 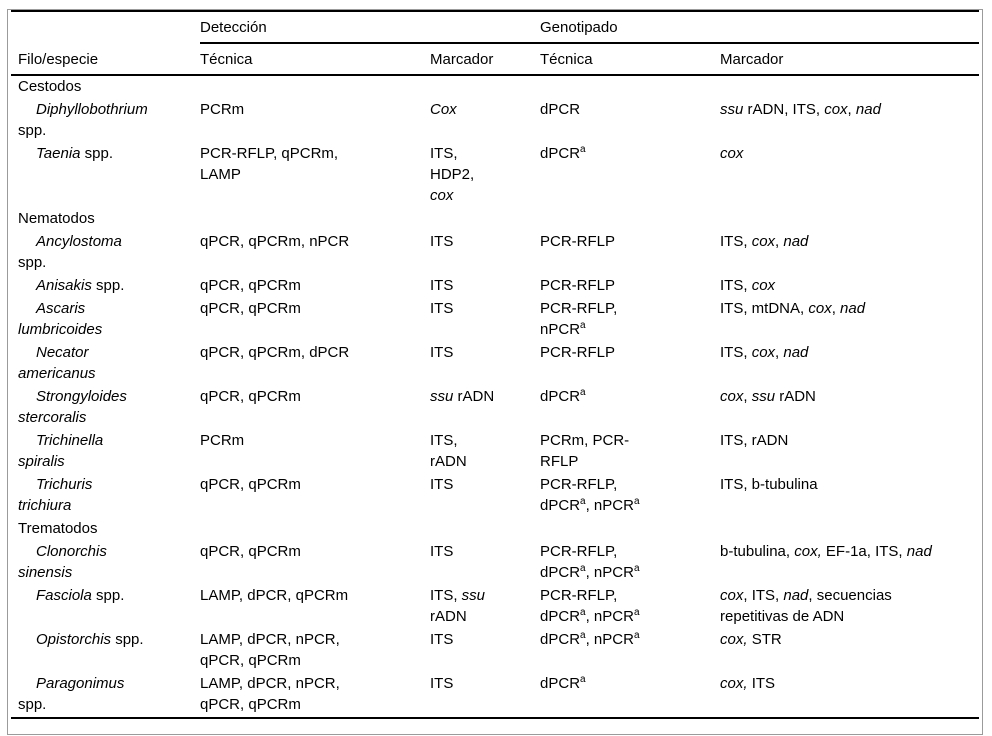 I want to click on group-header-row: Detección Genotipado, so click(x=495, y=27).